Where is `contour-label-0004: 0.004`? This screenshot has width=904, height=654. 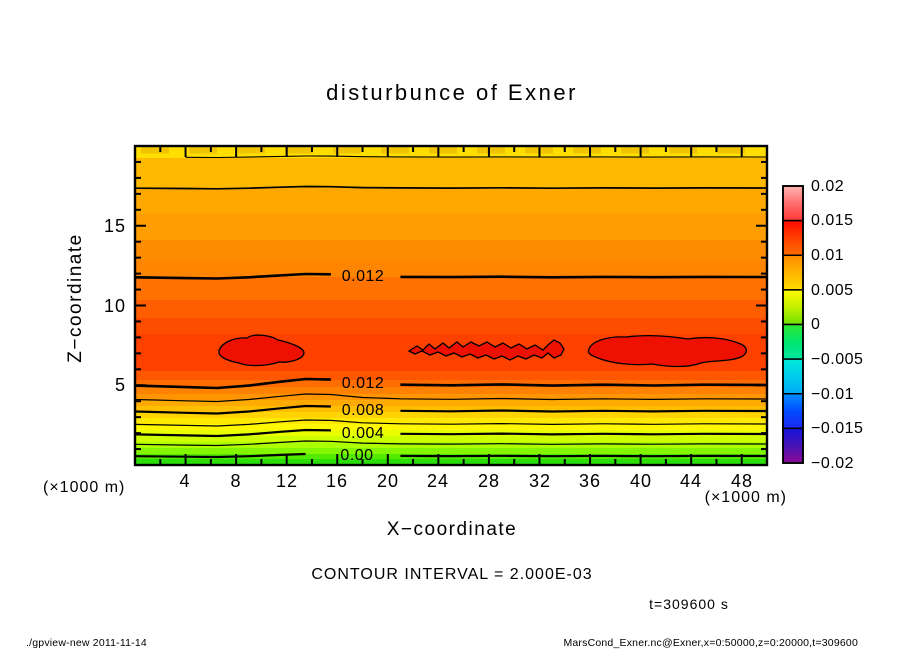
contour-label-0004: 0.004 is located at coordinates (363, 433).